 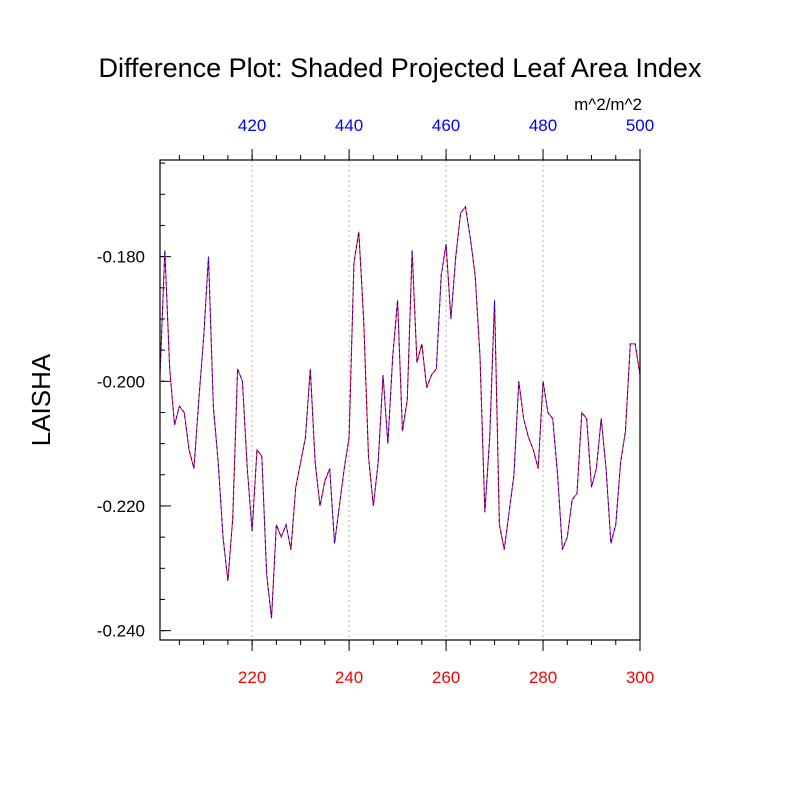 I want to click on x-bottom-tick-label: 280, so click(x=543, y=677).